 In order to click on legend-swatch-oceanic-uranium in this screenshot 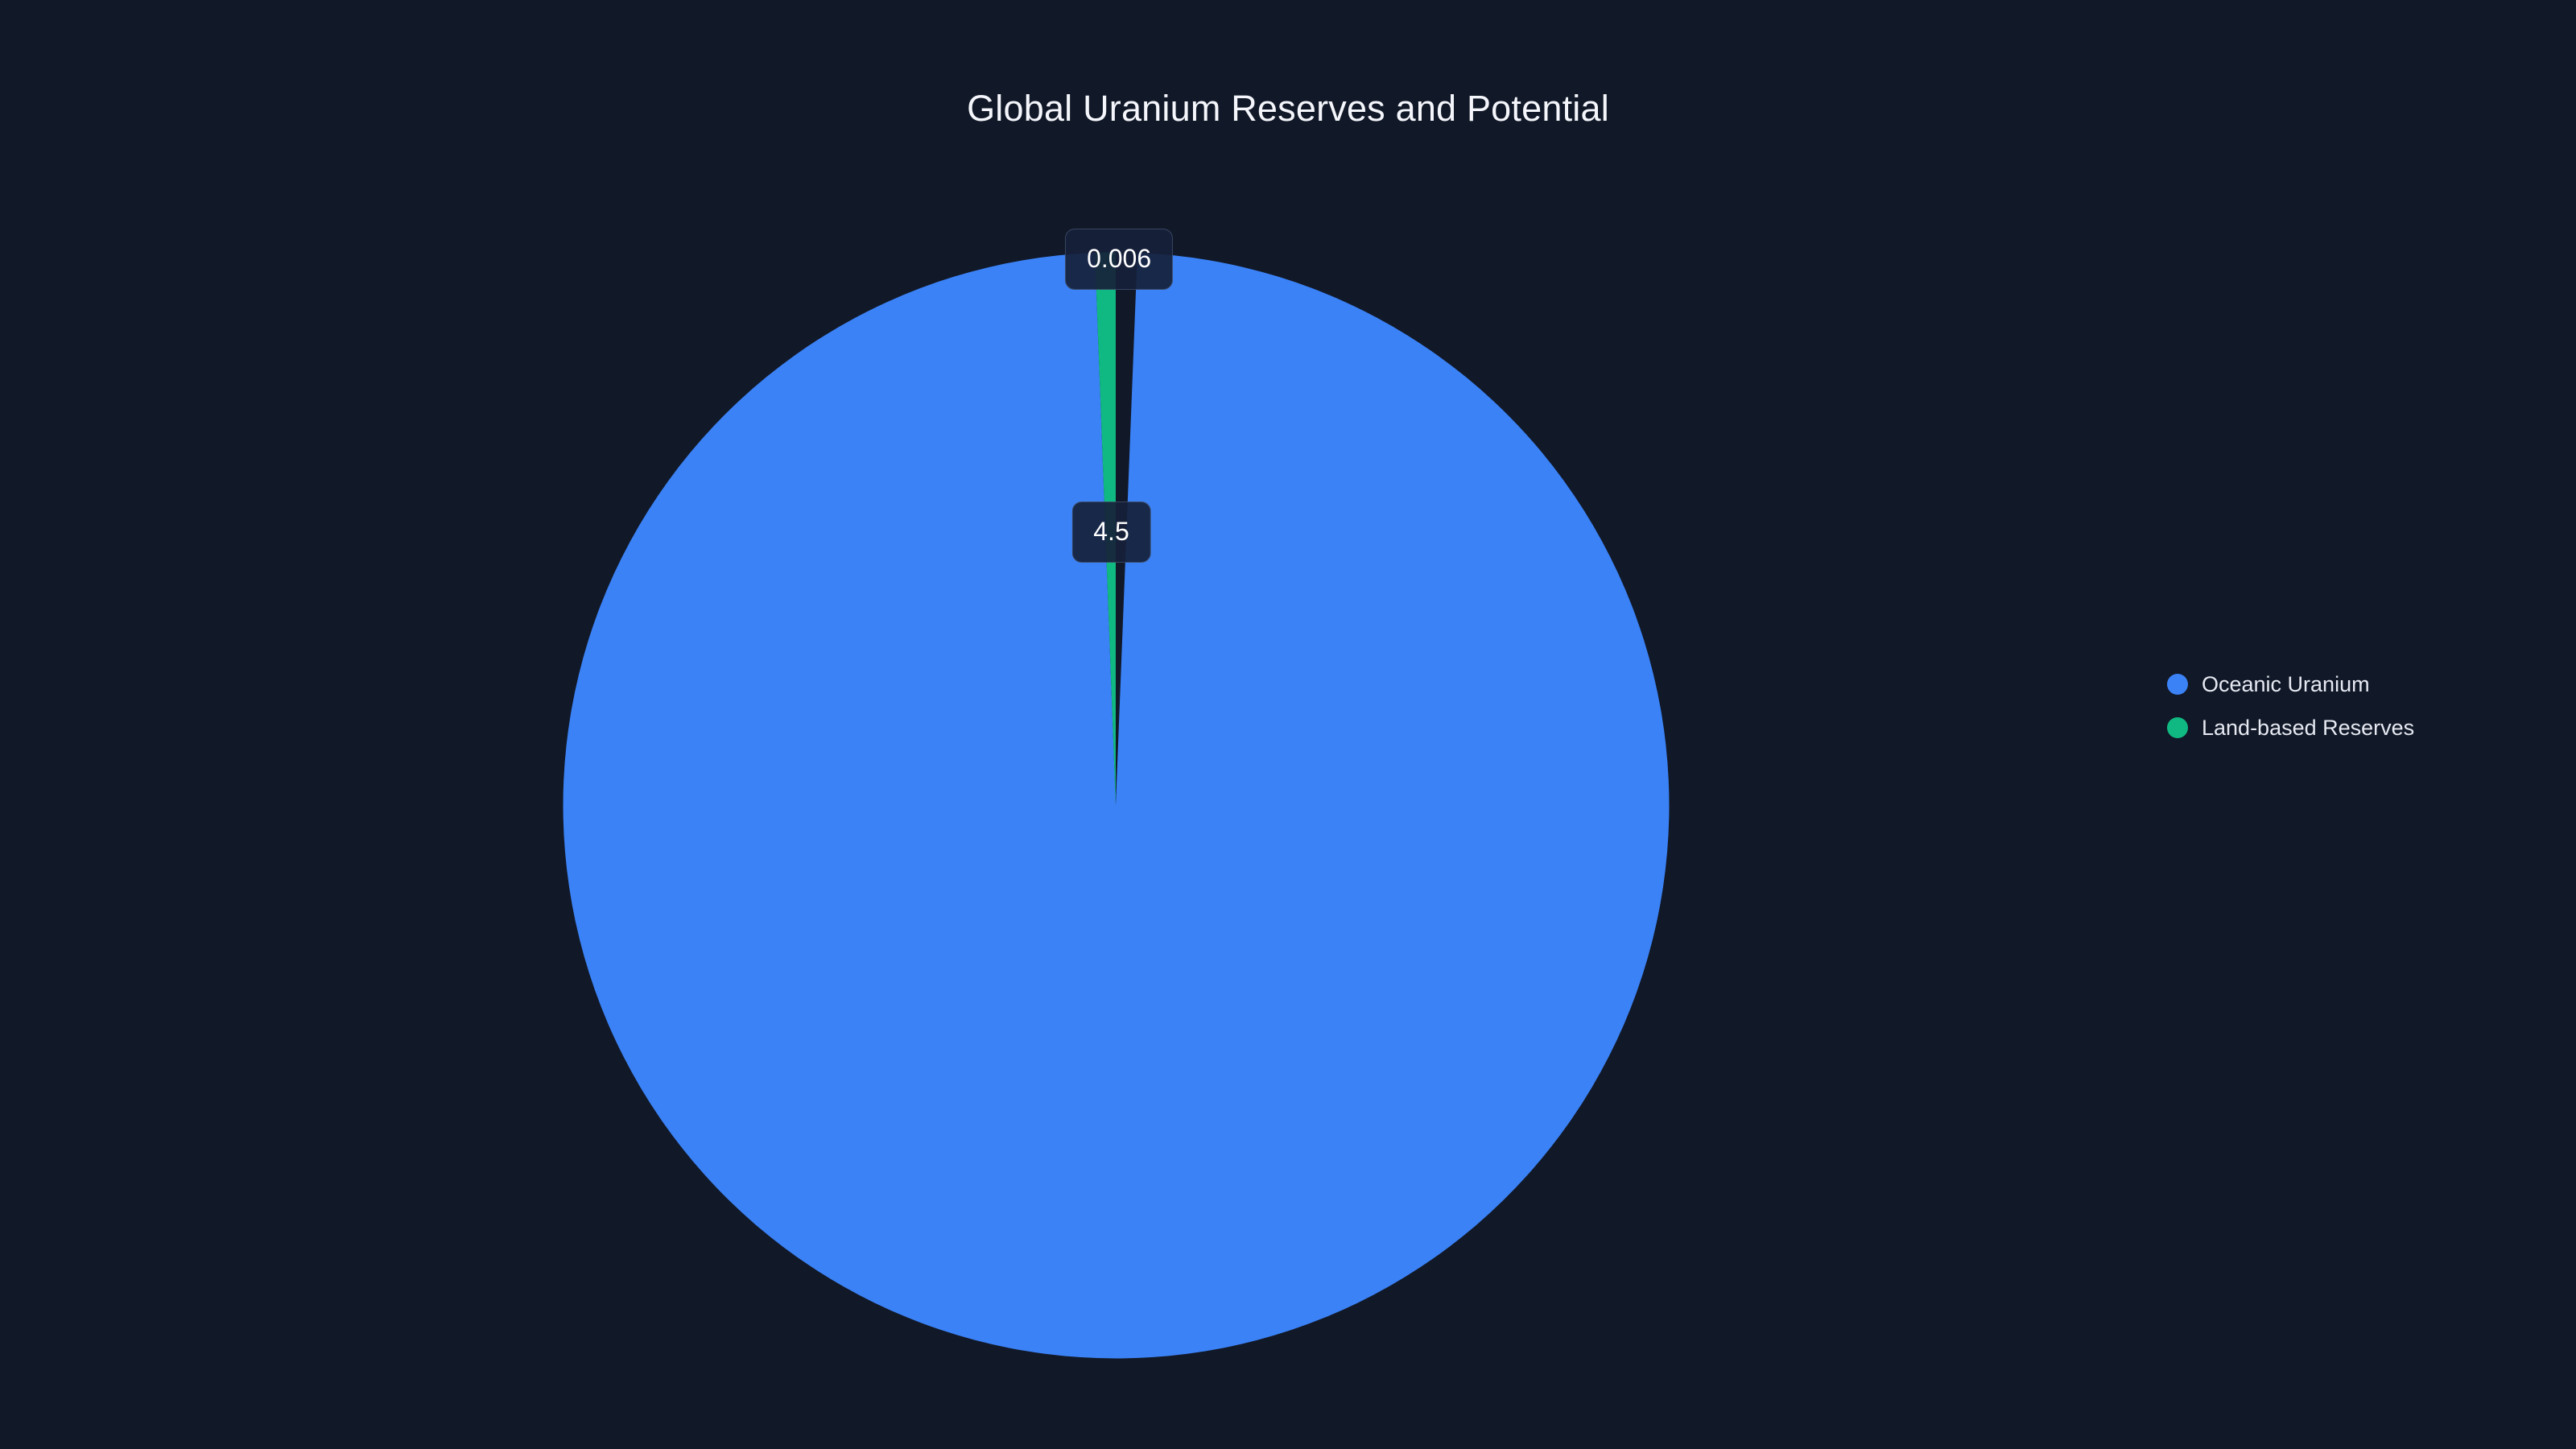, I will do `click(2177, 684)`.